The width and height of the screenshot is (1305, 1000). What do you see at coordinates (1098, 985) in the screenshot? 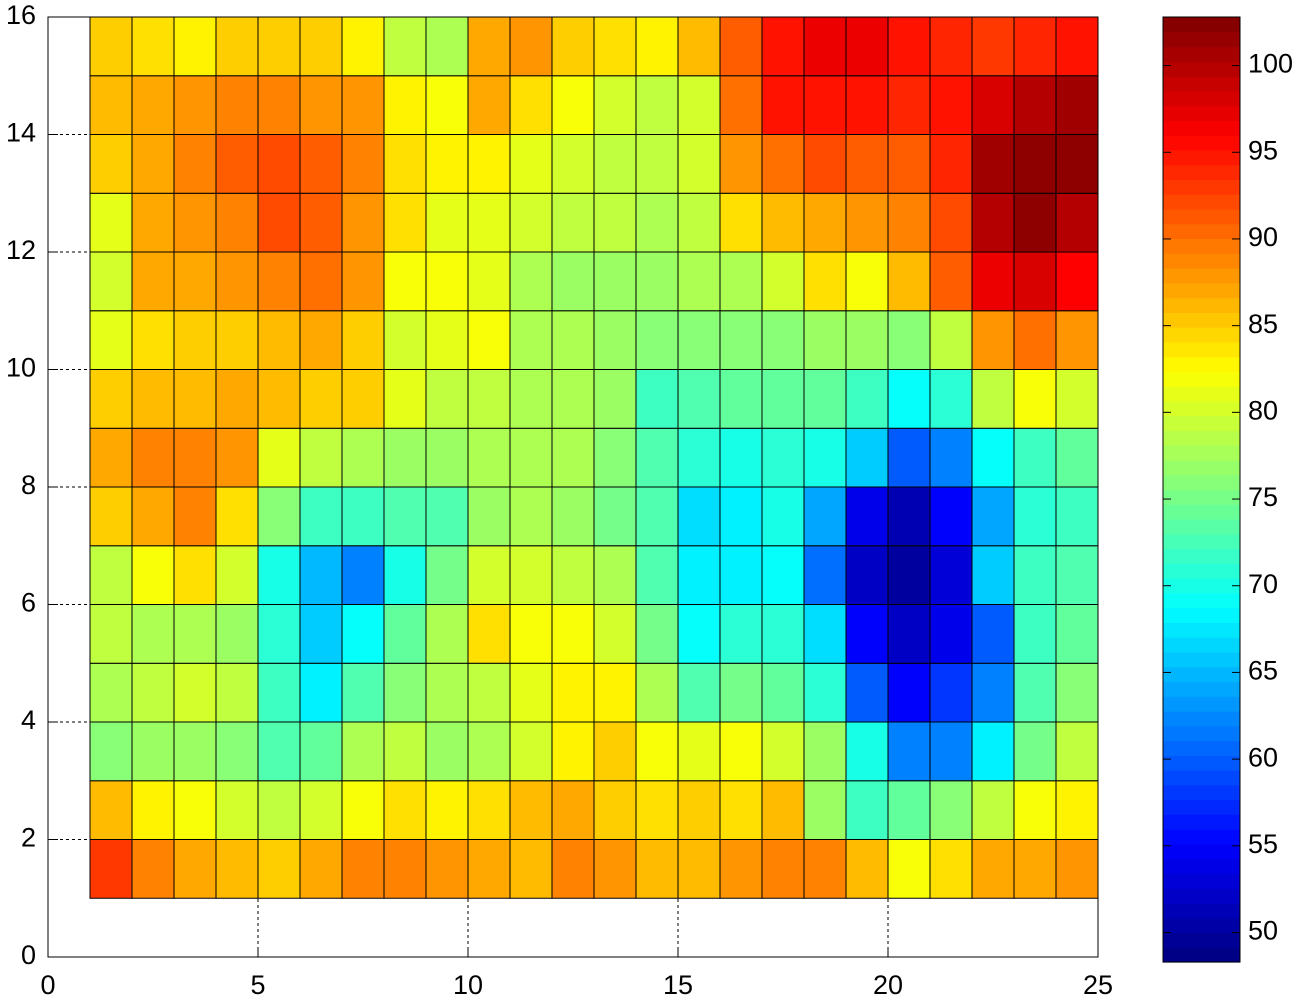
I see `x-tick-label: 25` at bounding box center [1098, 985].